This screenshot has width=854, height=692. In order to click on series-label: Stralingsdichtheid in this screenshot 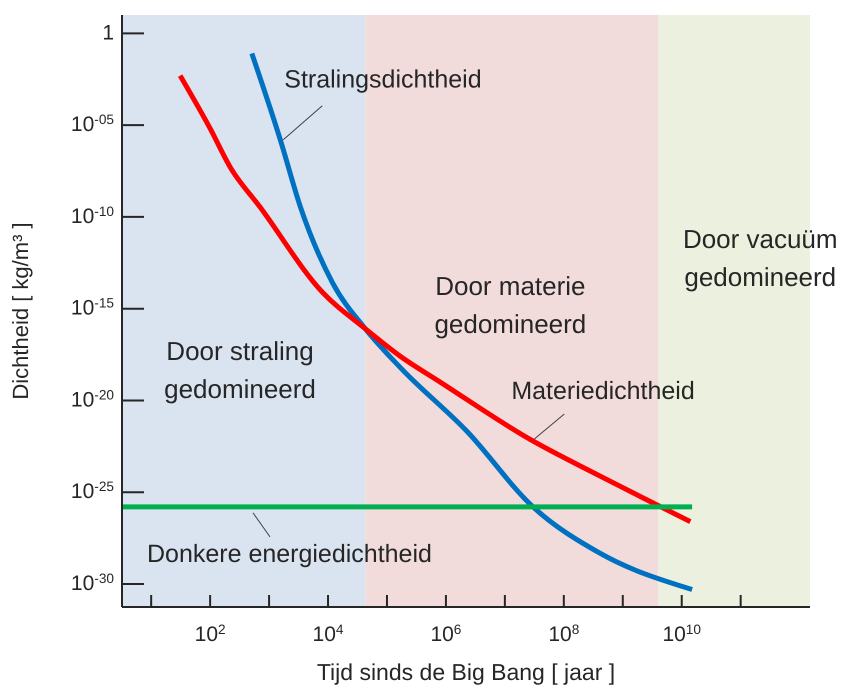, I will do `click(383, 80)`.